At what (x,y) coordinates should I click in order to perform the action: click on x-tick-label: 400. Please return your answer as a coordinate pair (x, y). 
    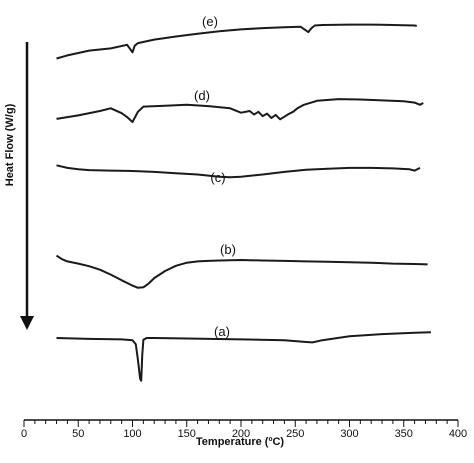
    Looking at the image, I should click on (458, 434).